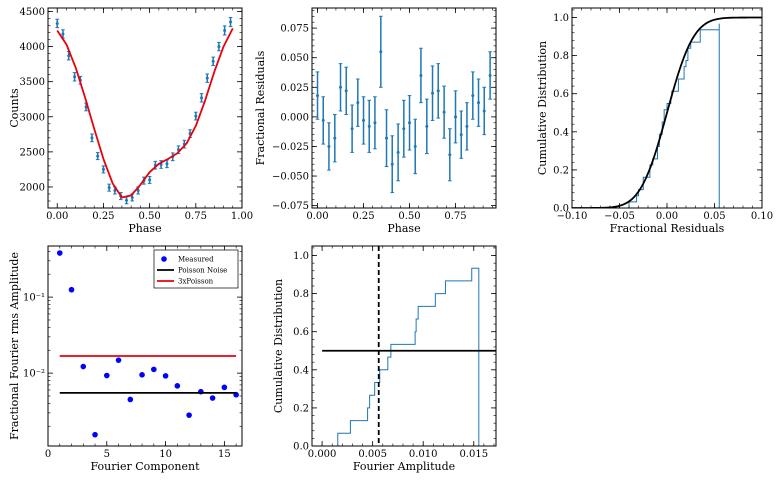 The height and width of the screenshot is (480, 780). I want to click on p3-xtick-label: −0.10, so click(572, 216).